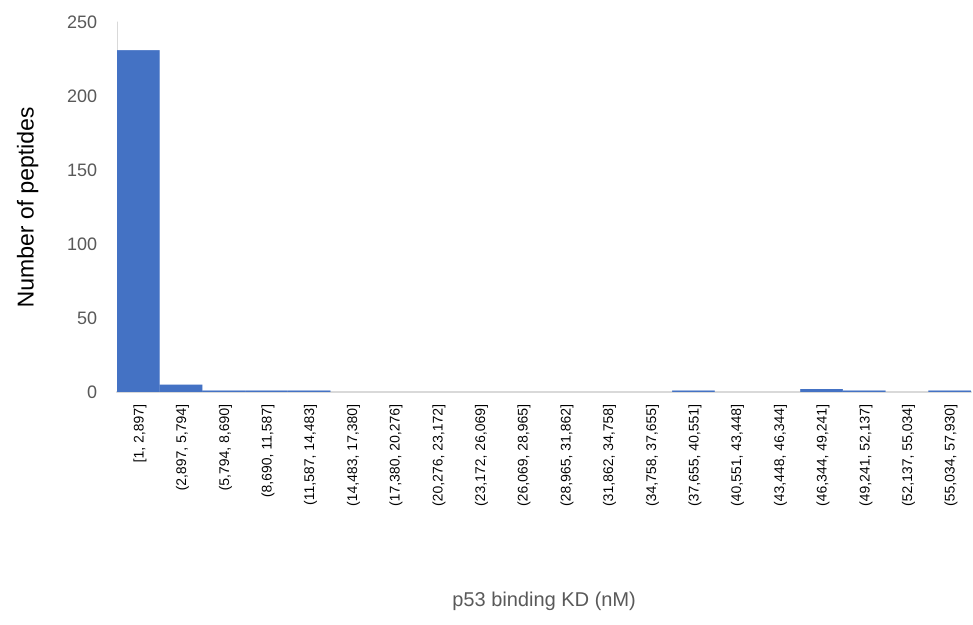 The height and width of the screenshot is (625, 973). I want to click on y-tick-label: 0, so click(91, 392).